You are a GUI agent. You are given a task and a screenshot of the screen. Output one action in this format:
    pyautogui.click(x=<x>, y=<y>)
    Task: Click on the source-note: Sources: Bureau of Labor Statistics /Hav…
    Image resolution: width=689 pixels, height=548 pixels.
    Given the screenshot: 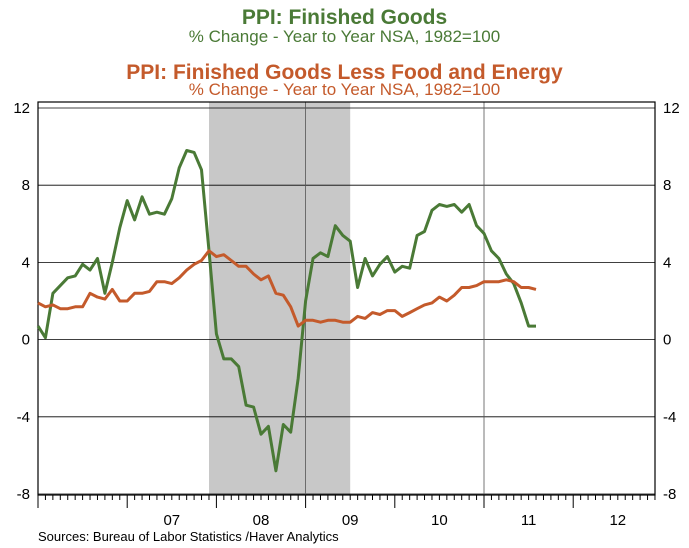 What is the action you would take?
    pyautogui.click(x=188, y=536)
    